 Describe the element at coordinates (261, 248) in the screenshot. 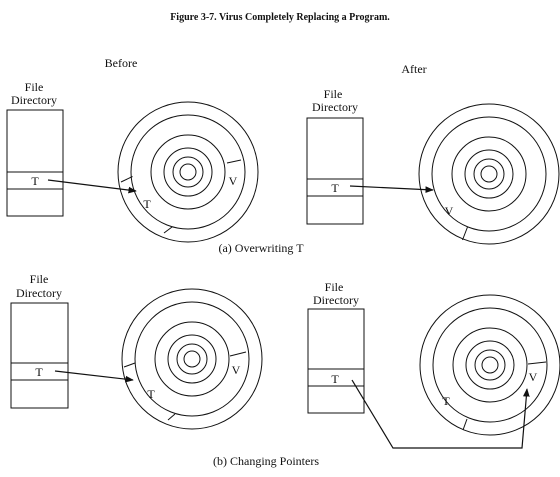

I see `caption-a: (a) Overwriting T` at that location.